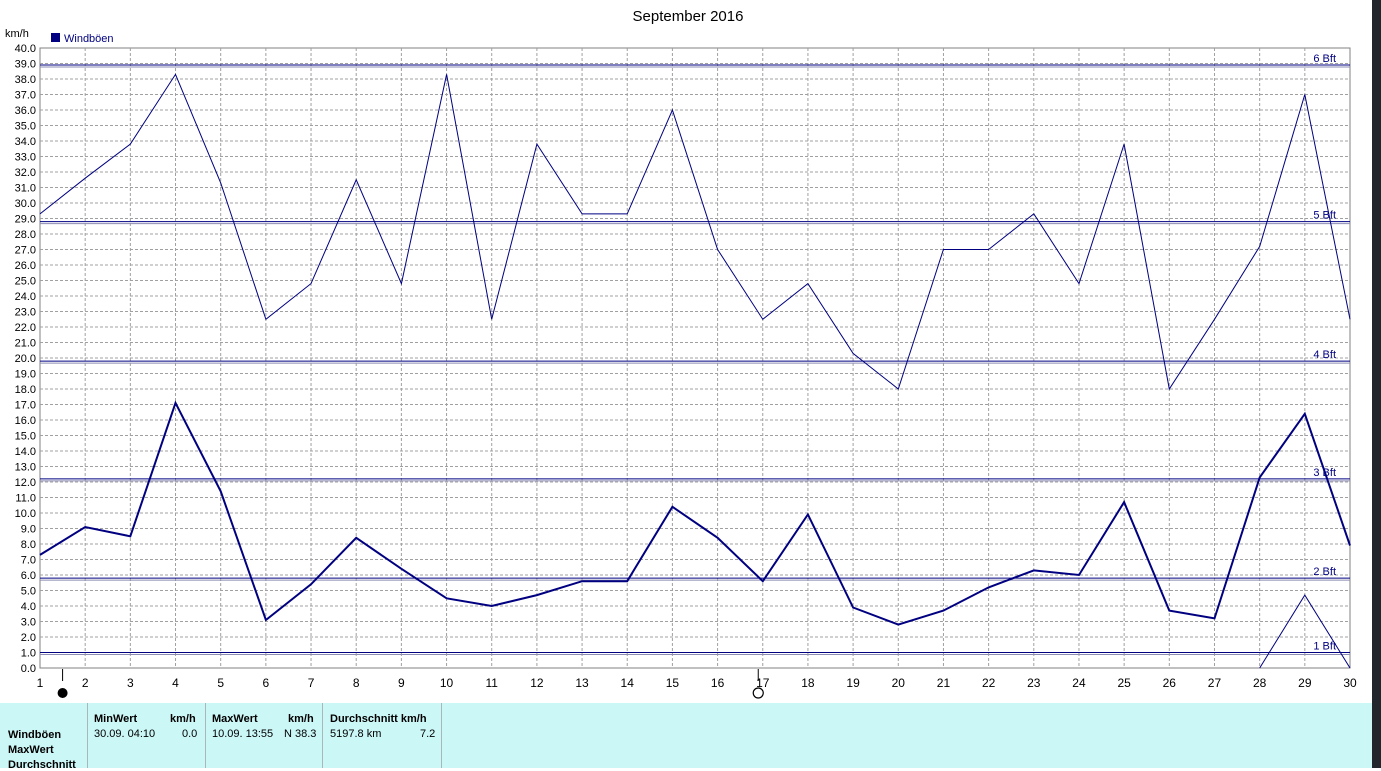 The width and height of the screenshot is (1381, 771). I want to click on x-tick-label: 2, so click(85, 683).